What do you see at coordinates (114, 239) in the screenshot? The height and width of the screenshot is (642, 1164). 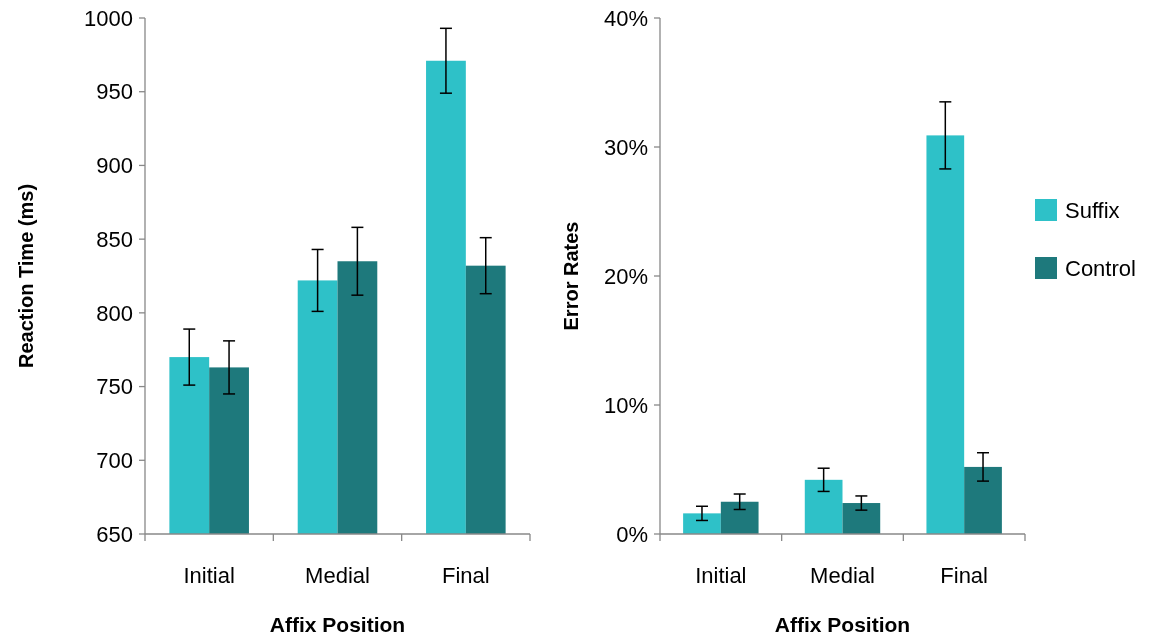 I see `y-tick-label: 850` at bounding box center [114, 239].